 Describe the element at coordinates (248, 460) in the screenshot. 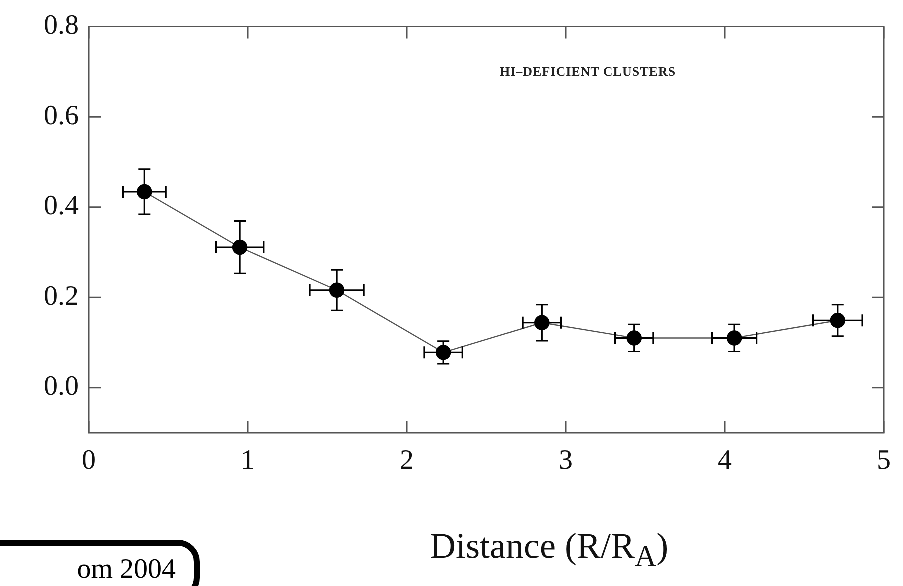

I see `x-tick-label: 1` at that location.